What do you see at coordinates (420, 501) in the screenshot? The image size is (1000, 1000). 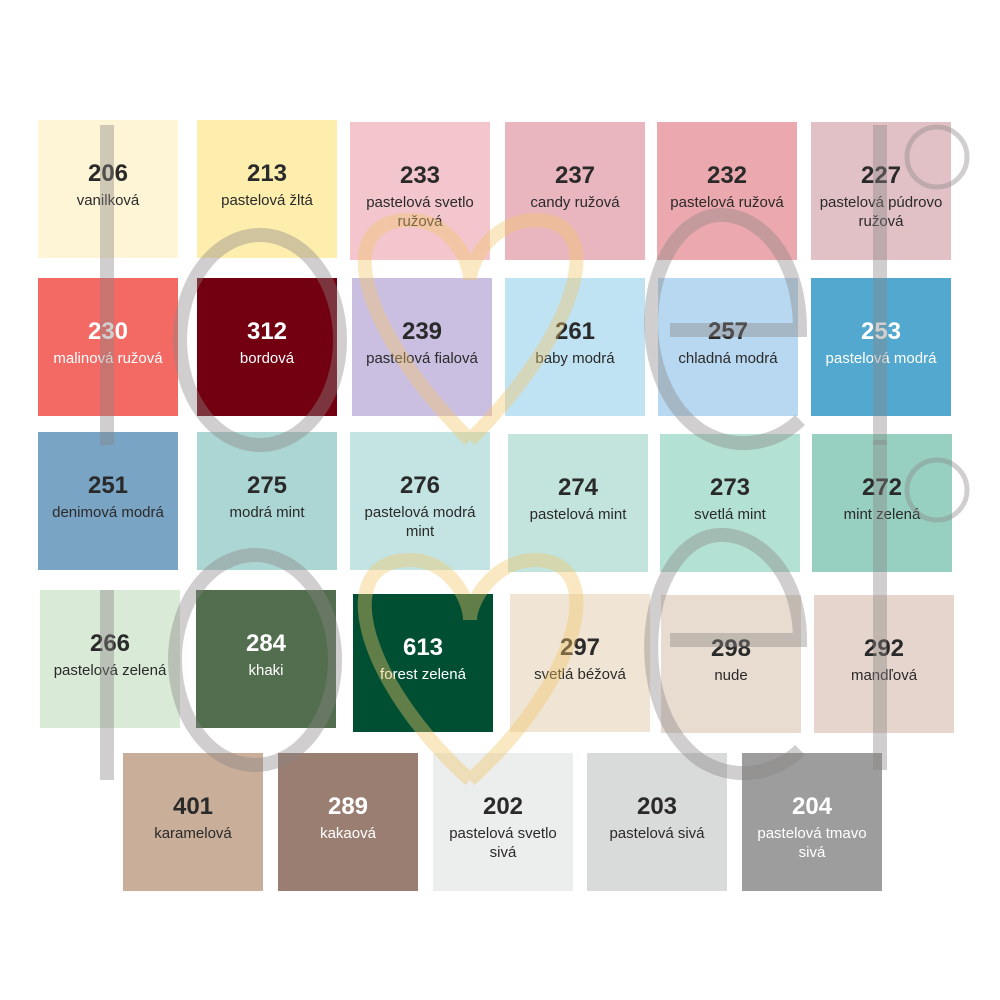 I see `color-swatch: 276 pastelová modrá mint` at bounding box center [420, 501].